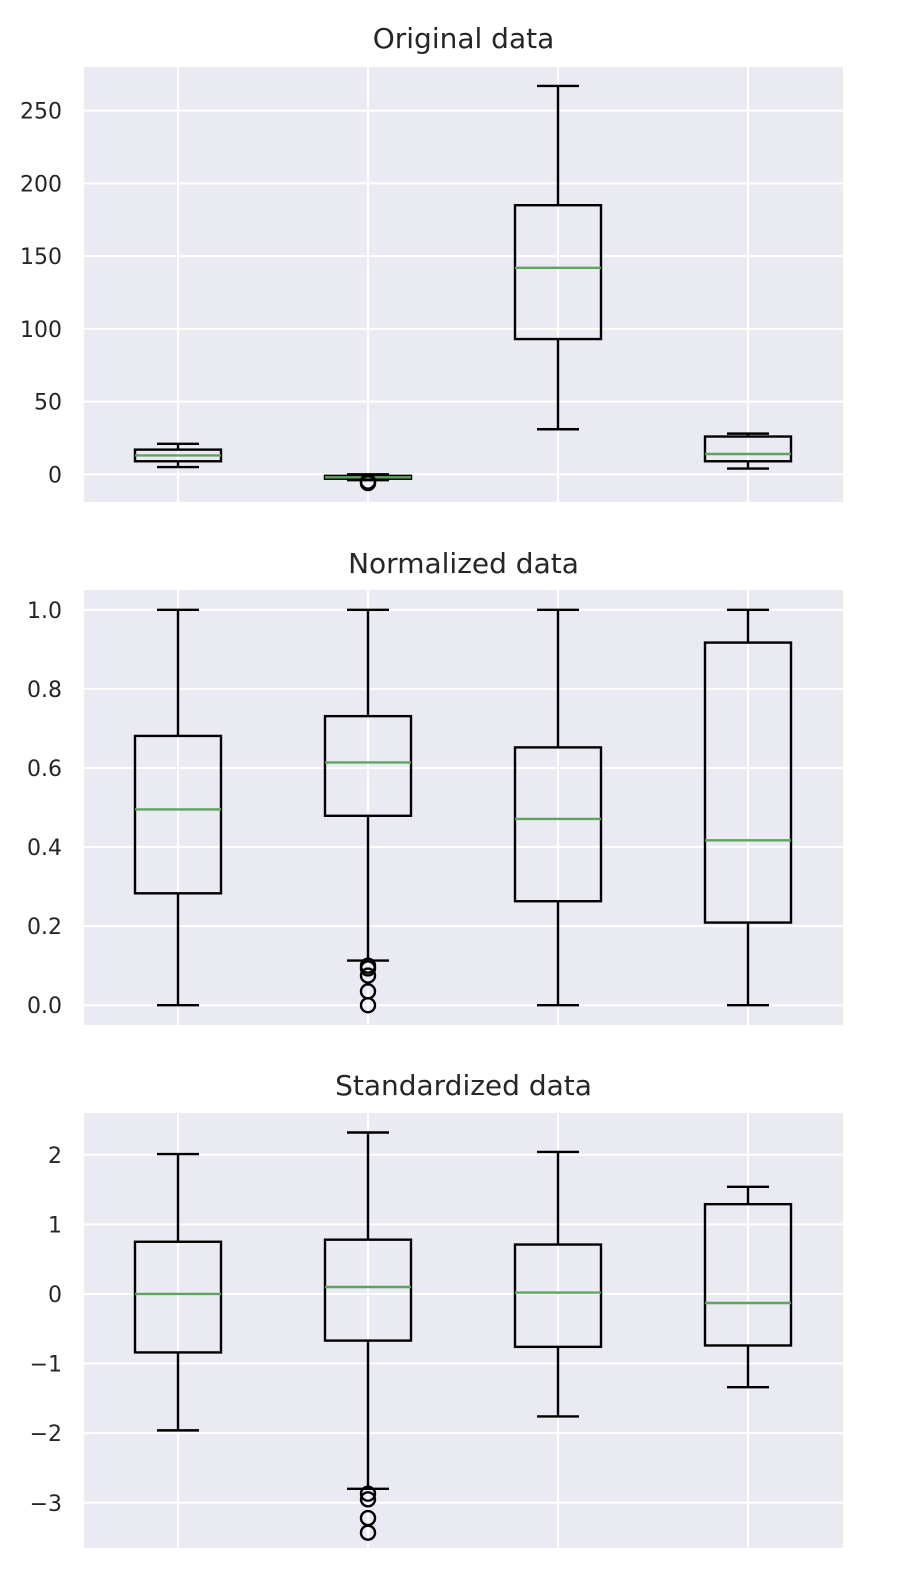  Describe the element at coordinates (463, 1085) in the screenshot. I see `chart-title: Standardized data` at that location.